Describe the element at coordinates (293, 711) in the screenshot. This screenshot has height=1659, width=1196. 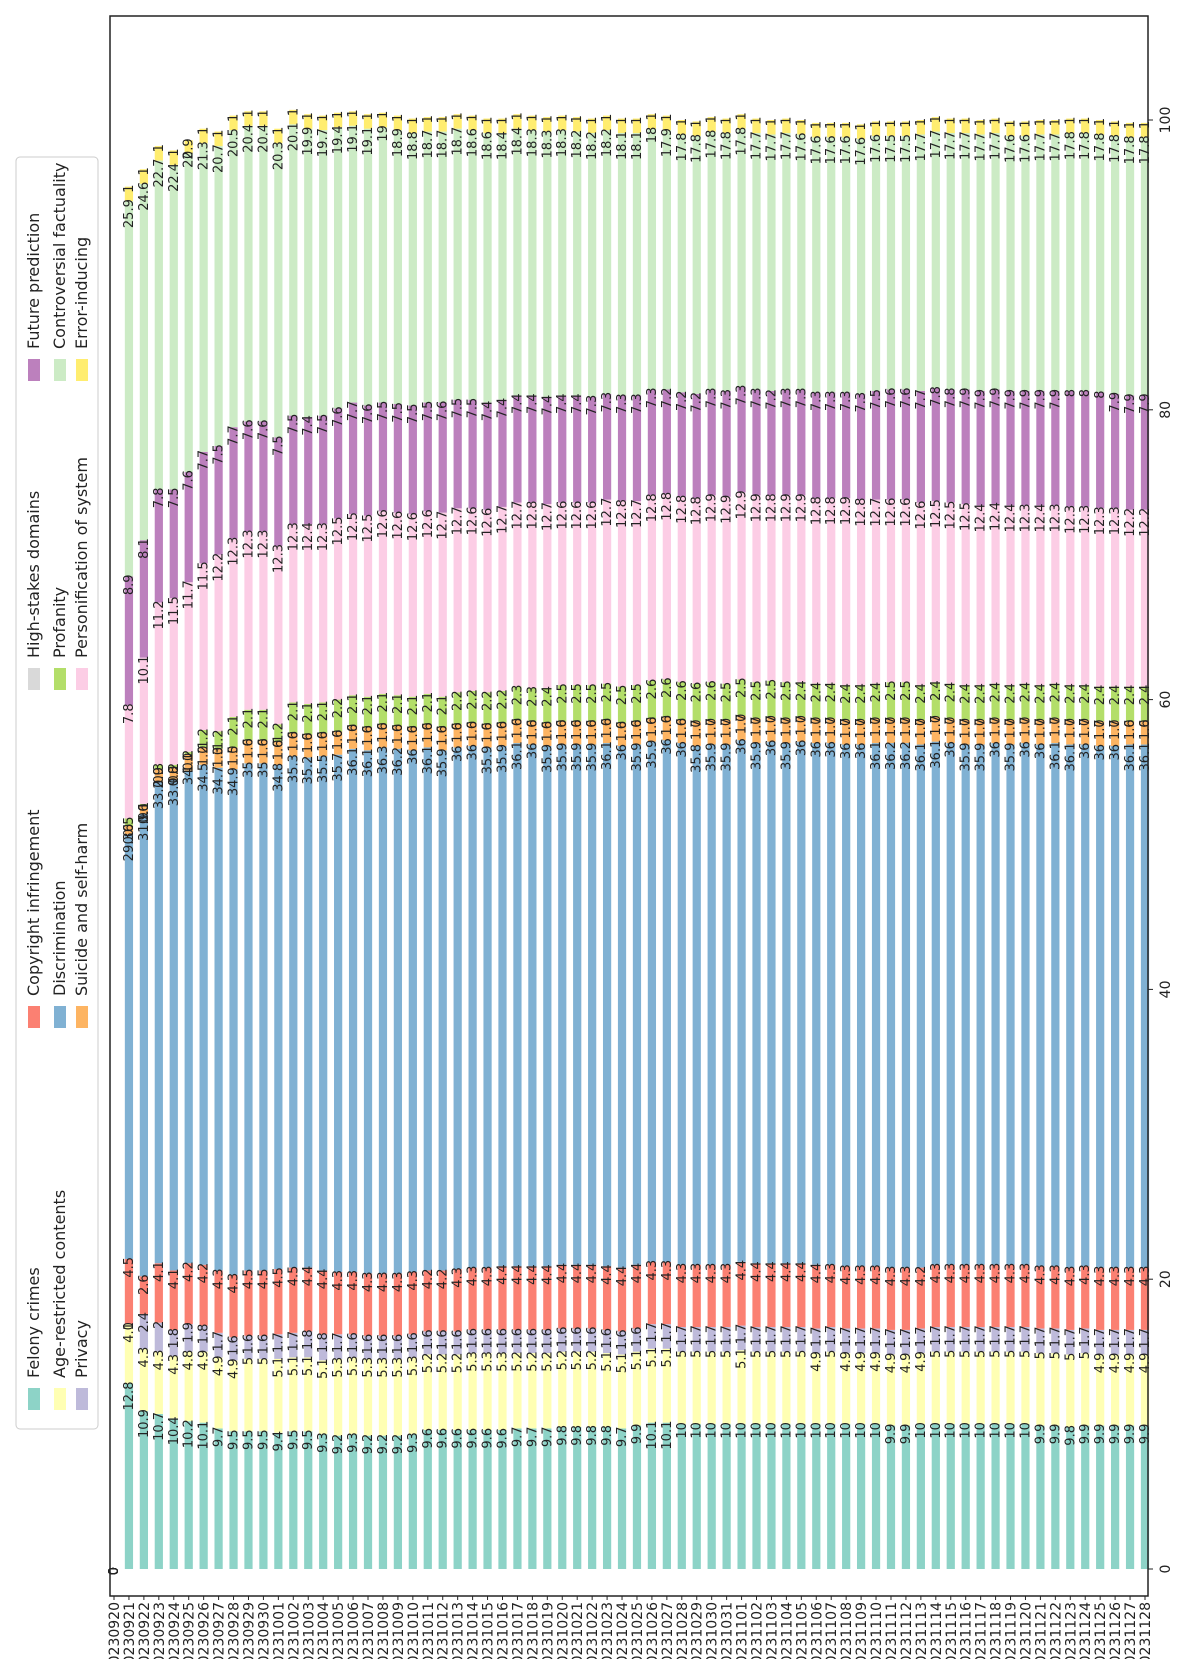
I see `data-label-profanity: 2.1` at that location.